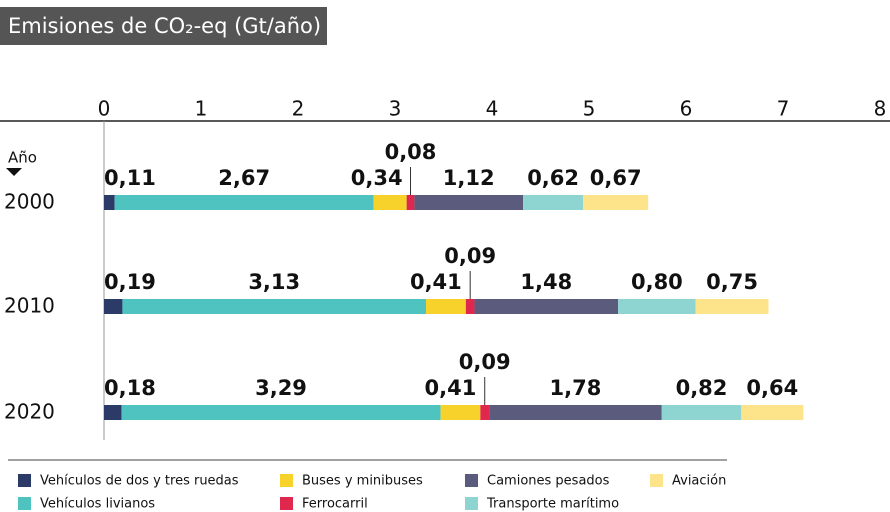 This screenshot has width=890, height=512. Describe the element at coordinates (395, 109) in the screenshot. I see `x-tick-label: 3` at that location.